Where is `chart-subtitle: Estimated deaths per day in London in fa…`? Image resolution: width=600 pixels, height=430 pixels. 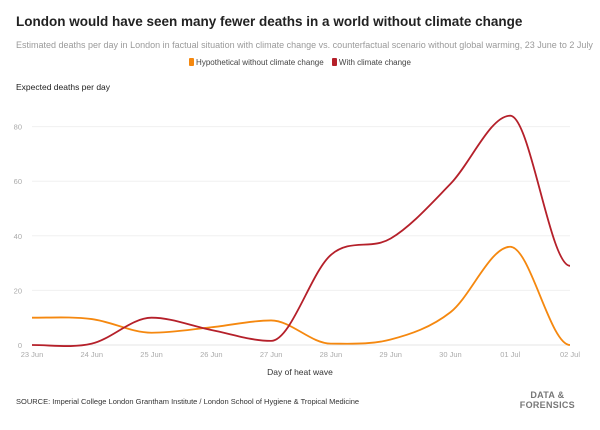 chart-subtitle: Estimated deaths per day in London in fa… is located at coordinates (304, 45).